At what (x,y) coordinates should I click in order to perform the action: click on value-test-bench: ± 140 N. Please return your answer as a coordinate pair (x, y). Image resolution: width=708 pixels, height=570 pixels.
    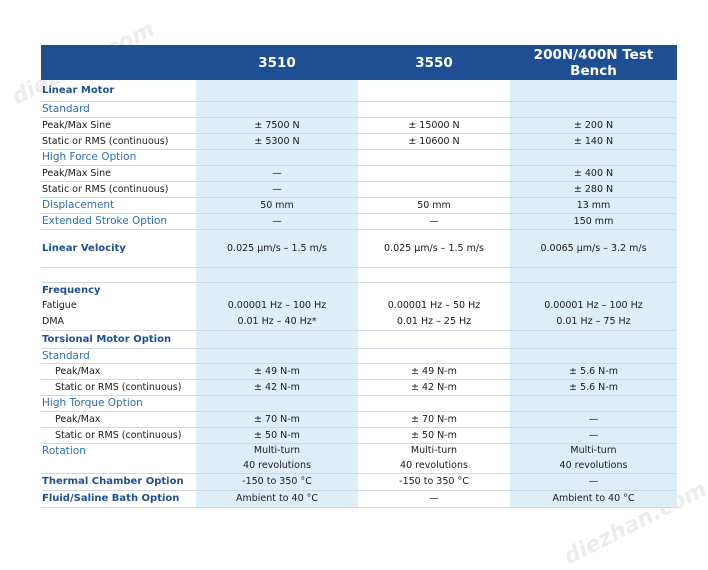
    Looking at the image, I should click on (593, 141).